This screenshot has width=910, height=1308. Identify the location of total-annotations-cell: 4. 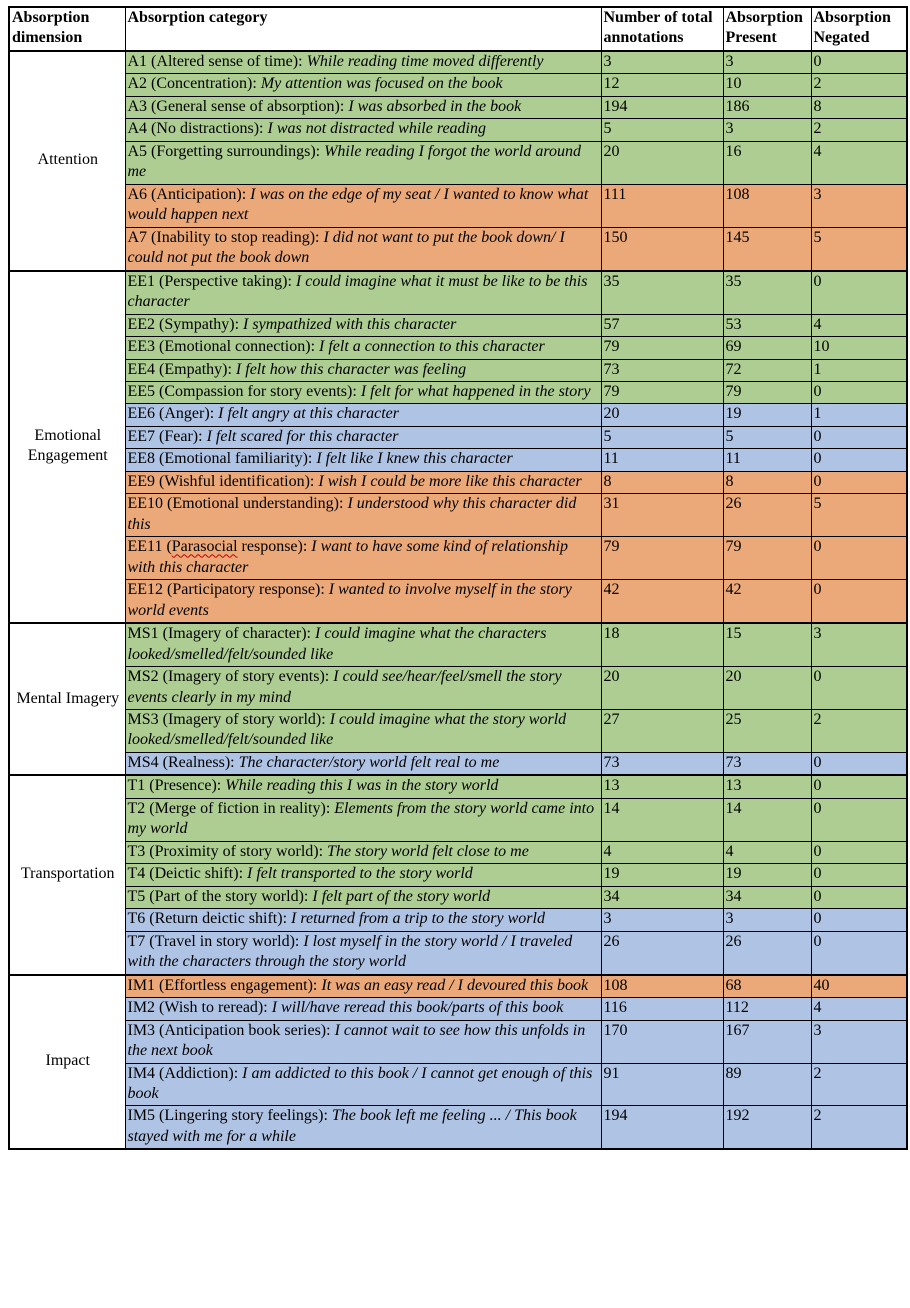
(662, 852).